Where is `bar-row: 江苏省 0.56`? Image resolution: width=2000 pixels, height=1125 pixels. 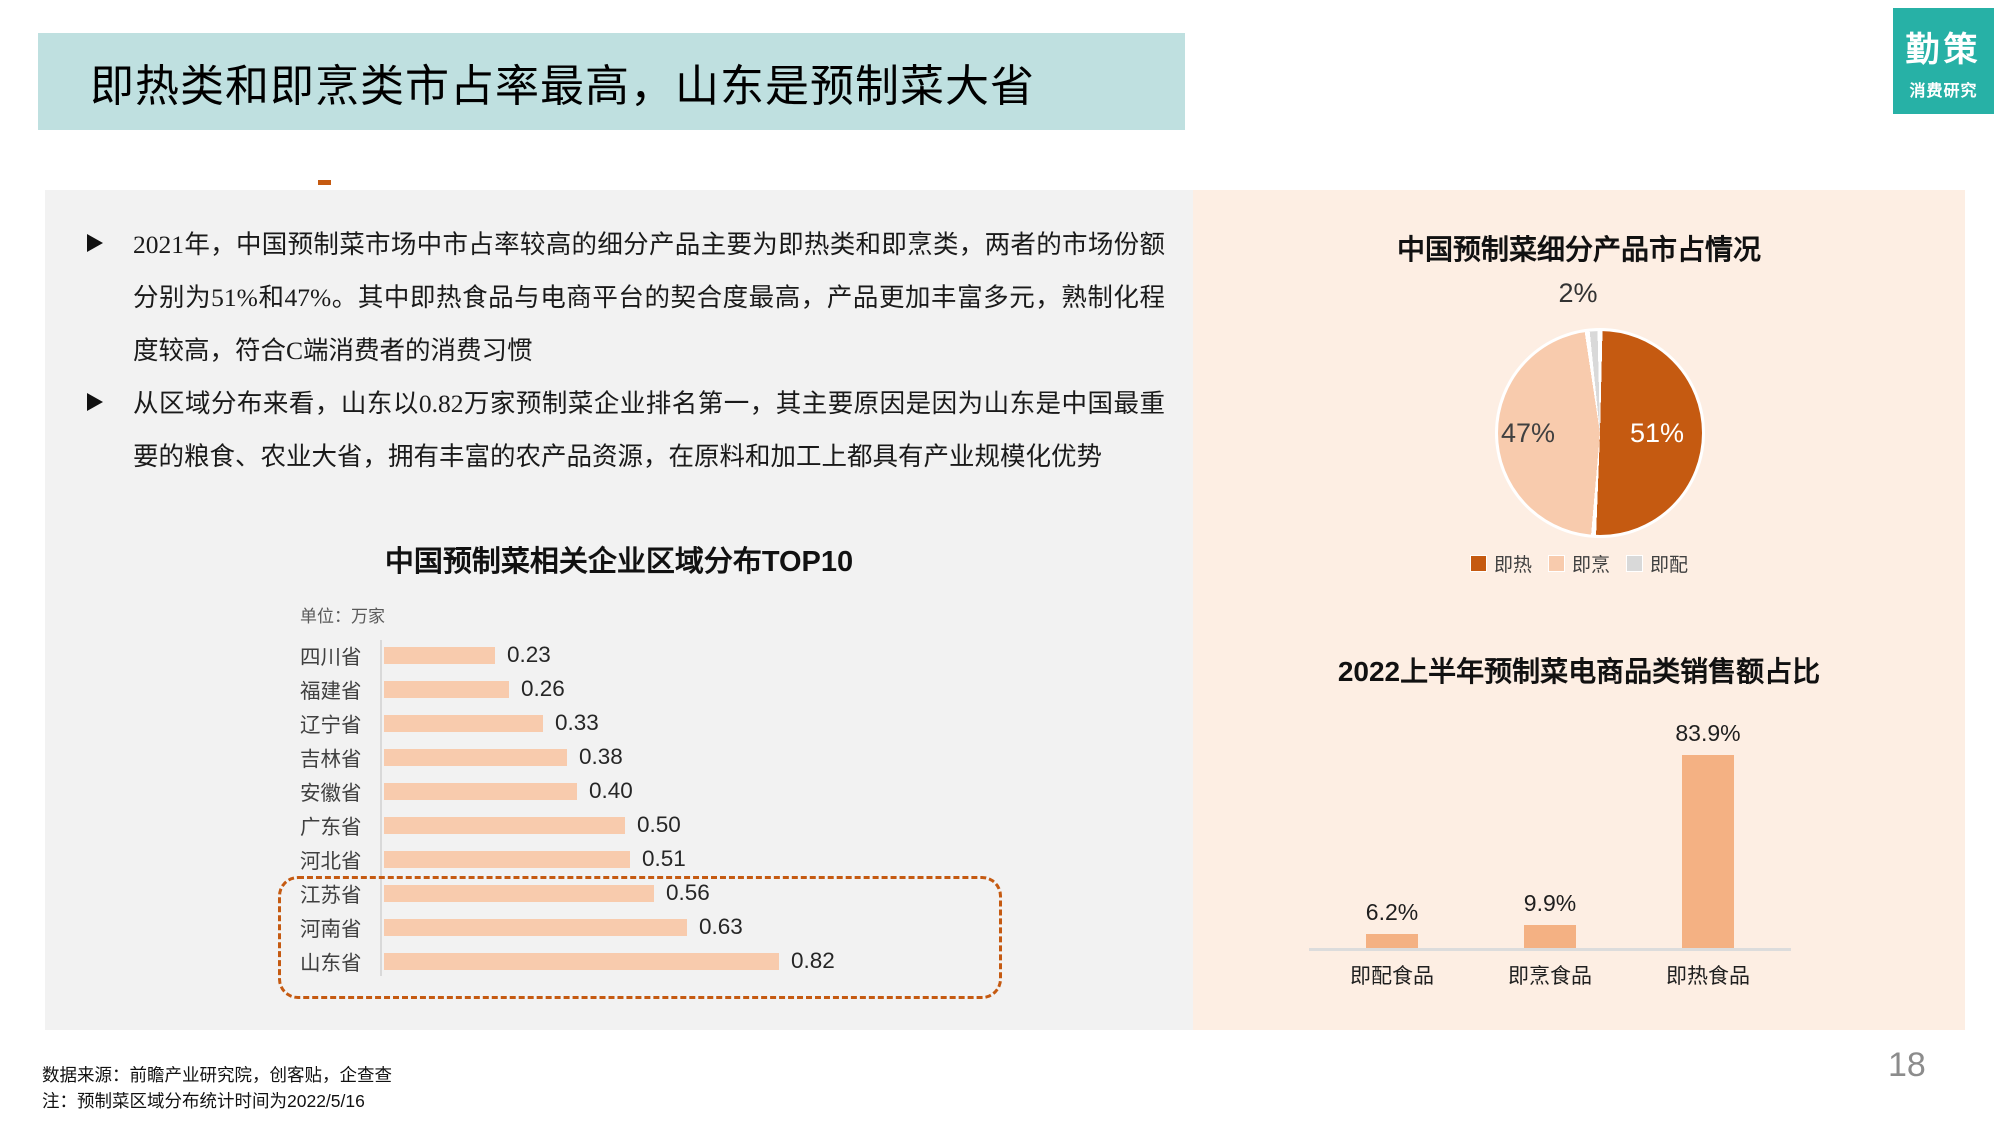
bar-row: 江苏省 0.56 is located at coordinates (730, 893).